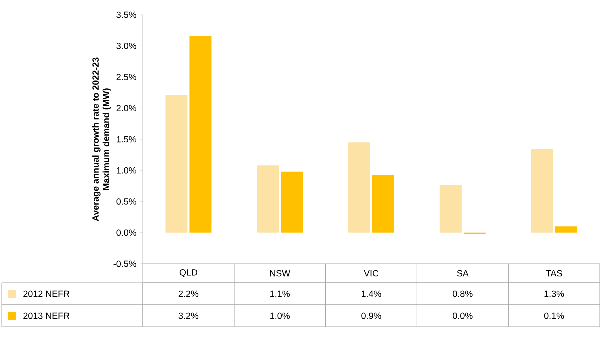 Image resolution: width=606 pixels, height=341 pixels. I want to click on data-label: 1.0%, so click(280, 316).